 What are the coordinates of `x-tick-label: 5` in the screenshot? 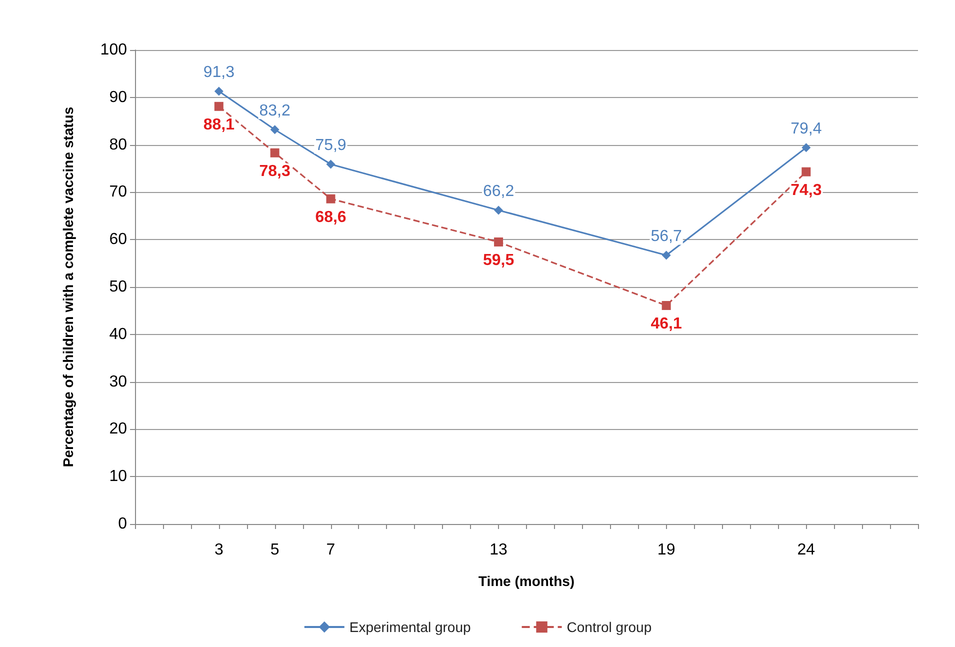 It's located at (275, 550).